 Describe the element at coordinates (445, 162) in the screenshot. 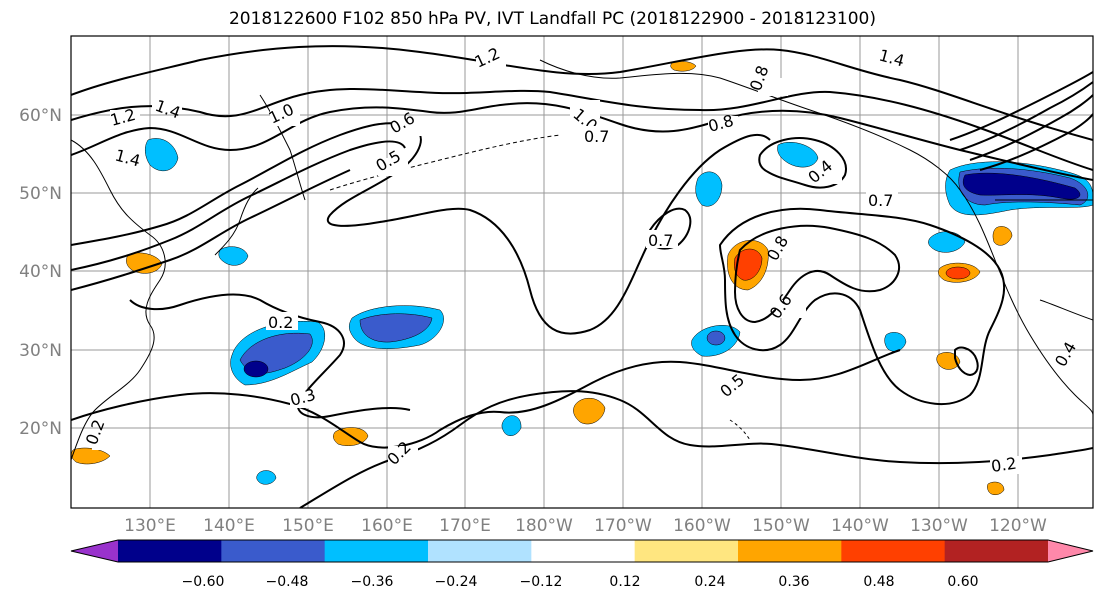

I see `coast-aleutians` at that location.